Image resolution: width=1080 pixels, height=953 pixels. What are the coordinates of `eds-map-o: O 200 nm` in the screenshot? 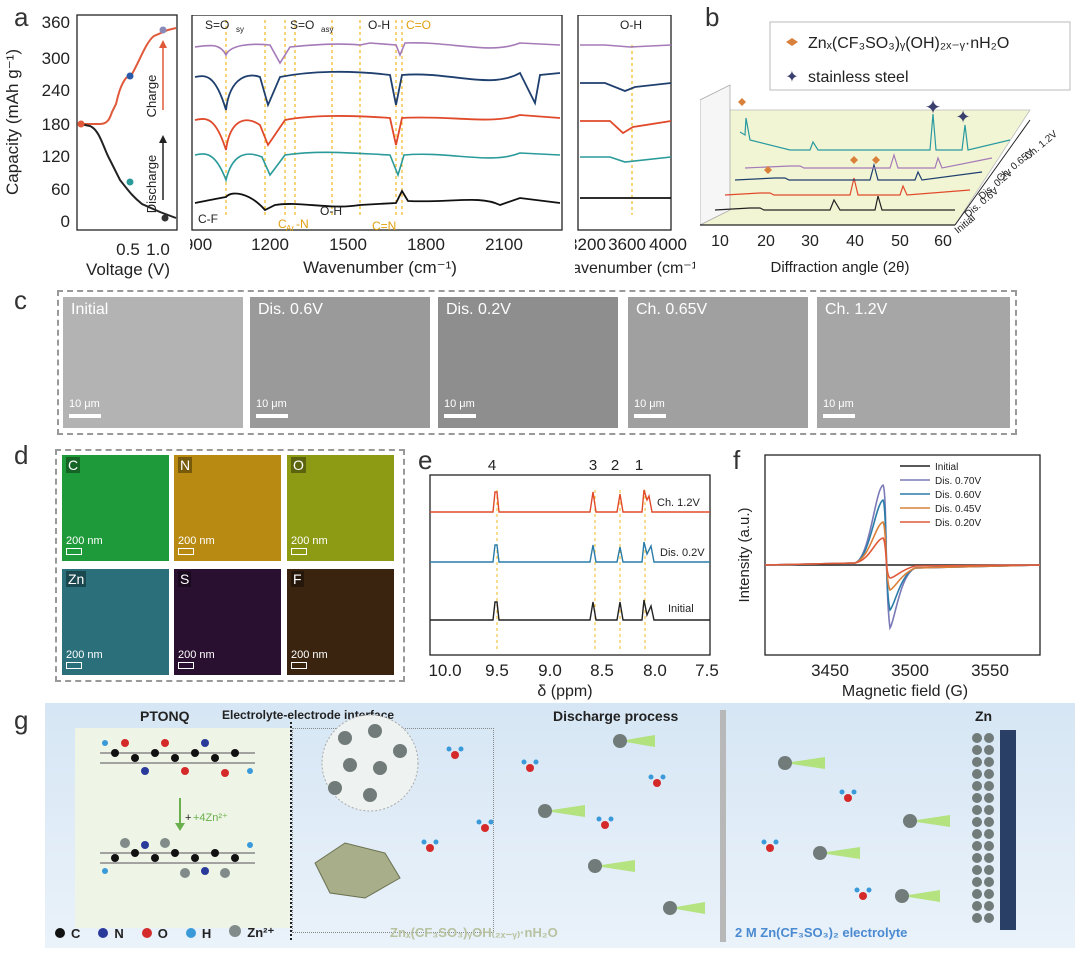 It's located at (340, 508).